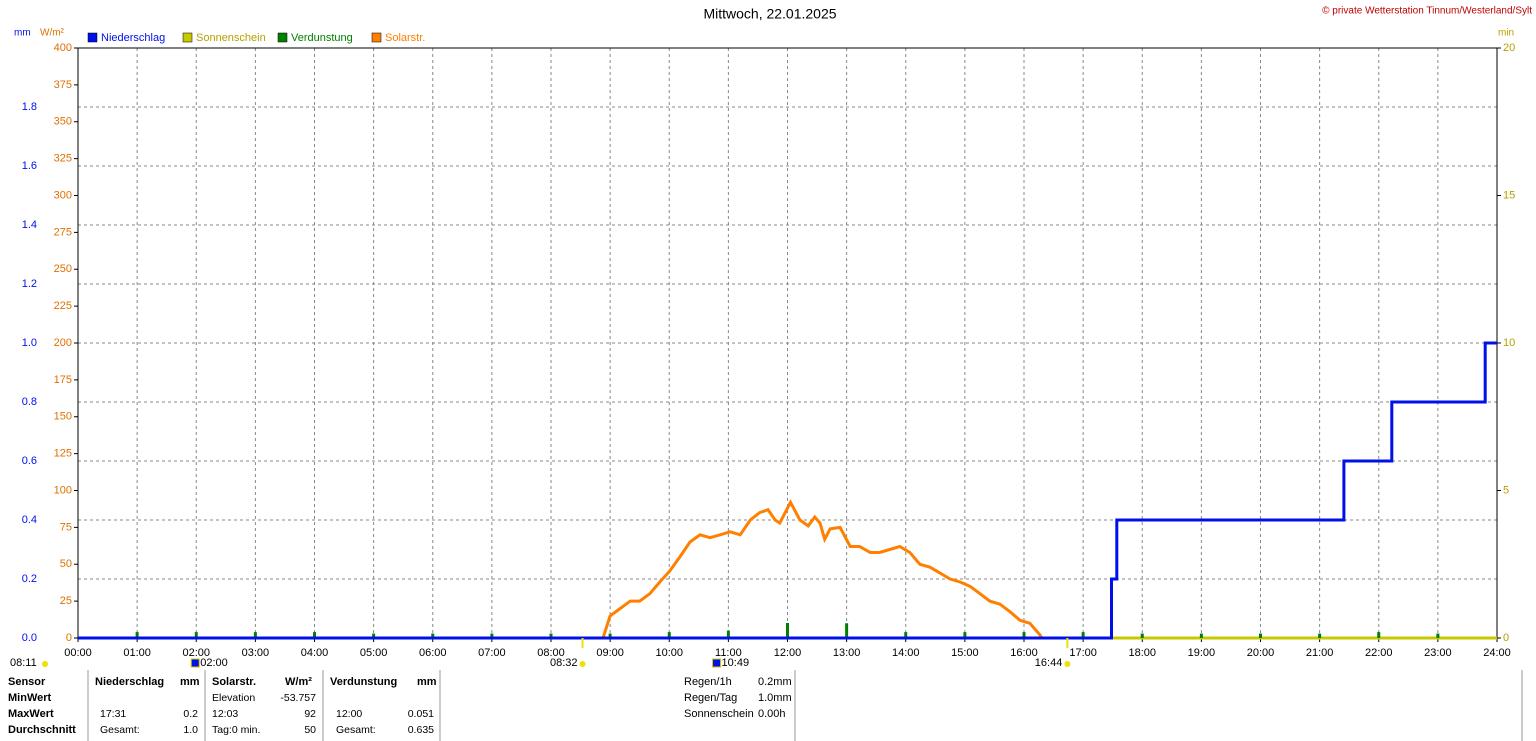 The height and width of the screenshot is (741, 1536). What do you see at coordinates (63, 490) in the screenshot?
I see `y2-tick-label: 100` at bounding box center [63, 490].